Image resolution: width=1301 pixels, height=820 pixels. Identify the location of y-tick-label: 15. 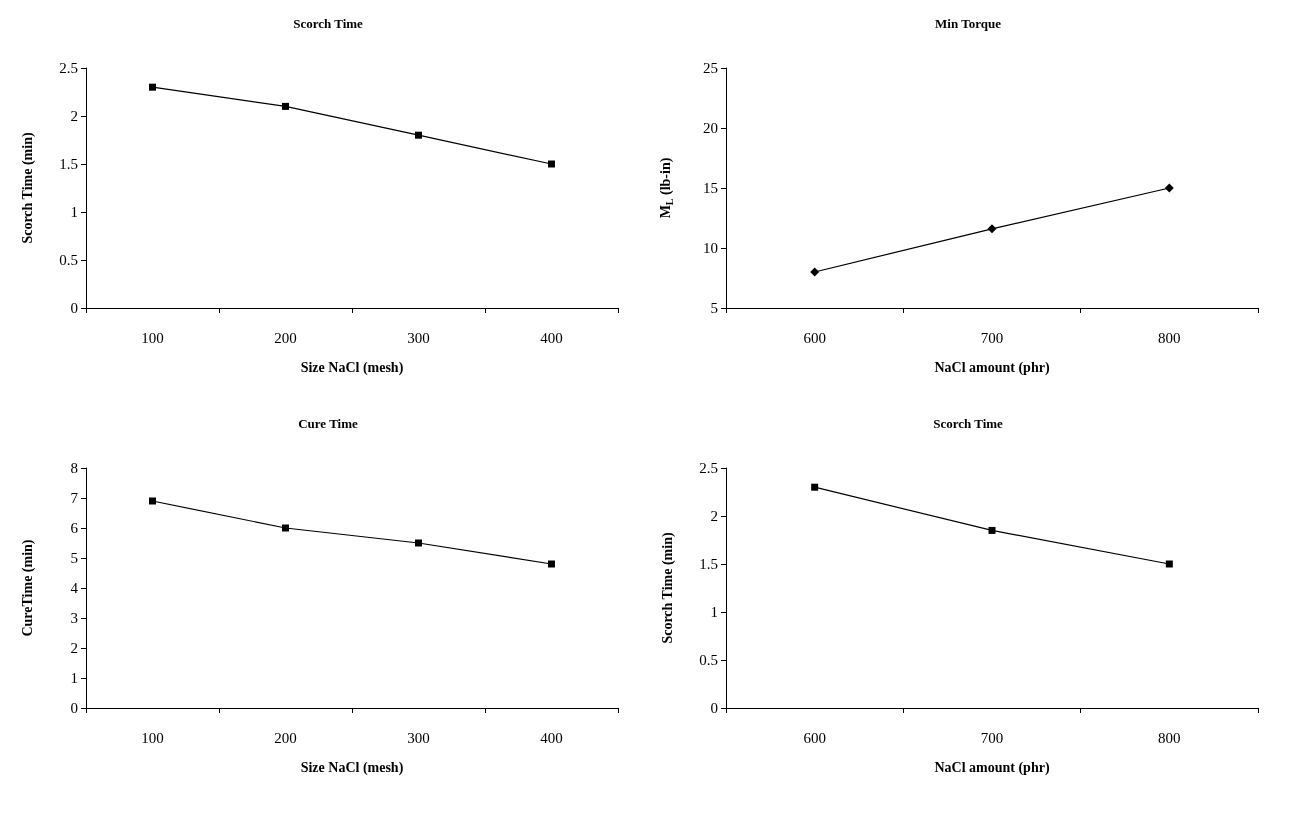
(710, 188).